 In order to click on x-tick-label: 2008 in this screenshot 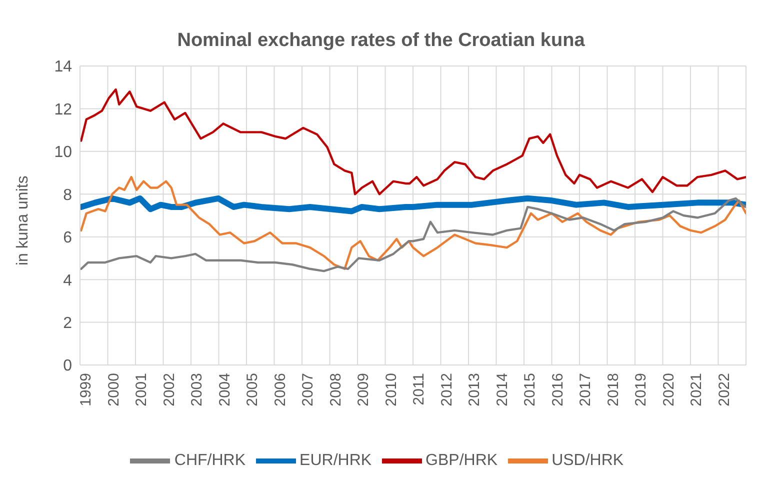, I will do `click(335, 389)`.